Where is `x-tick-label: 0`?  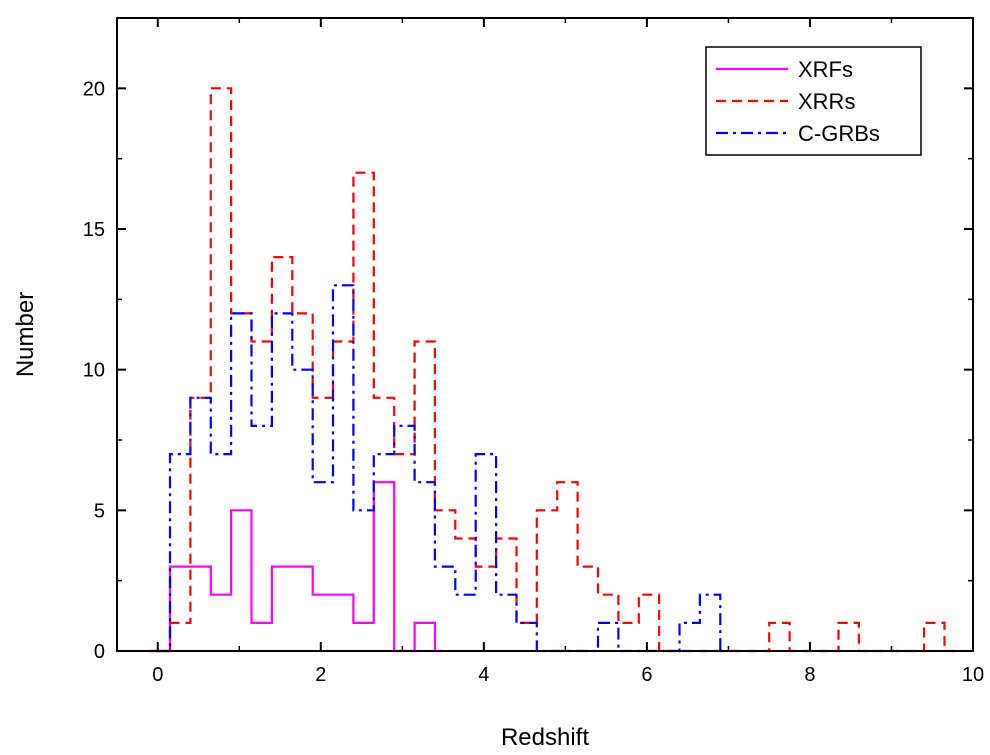
x-tick-label: 0 is located at coordinates (157, 675).